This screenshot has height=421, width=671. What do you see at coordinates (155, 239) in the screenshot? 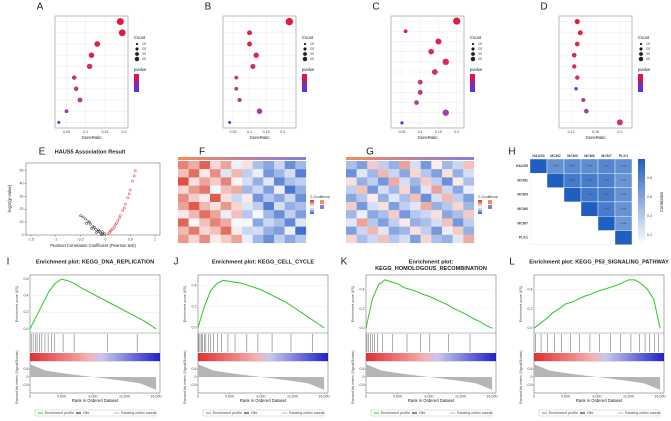
I see `x-tick-label: 1` at bounding box center [155, 239].